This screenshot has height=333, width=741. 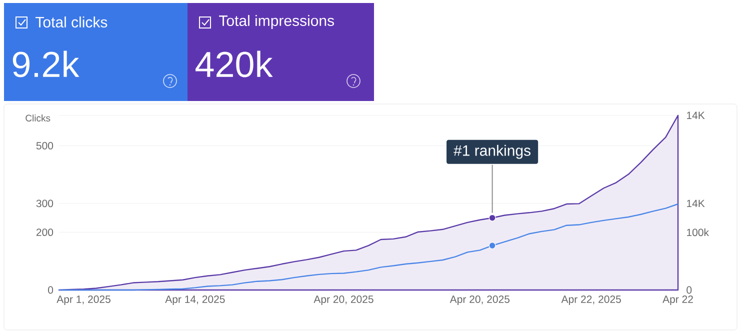 I want to click on text: Total impressions, so click(x=276, y=22).